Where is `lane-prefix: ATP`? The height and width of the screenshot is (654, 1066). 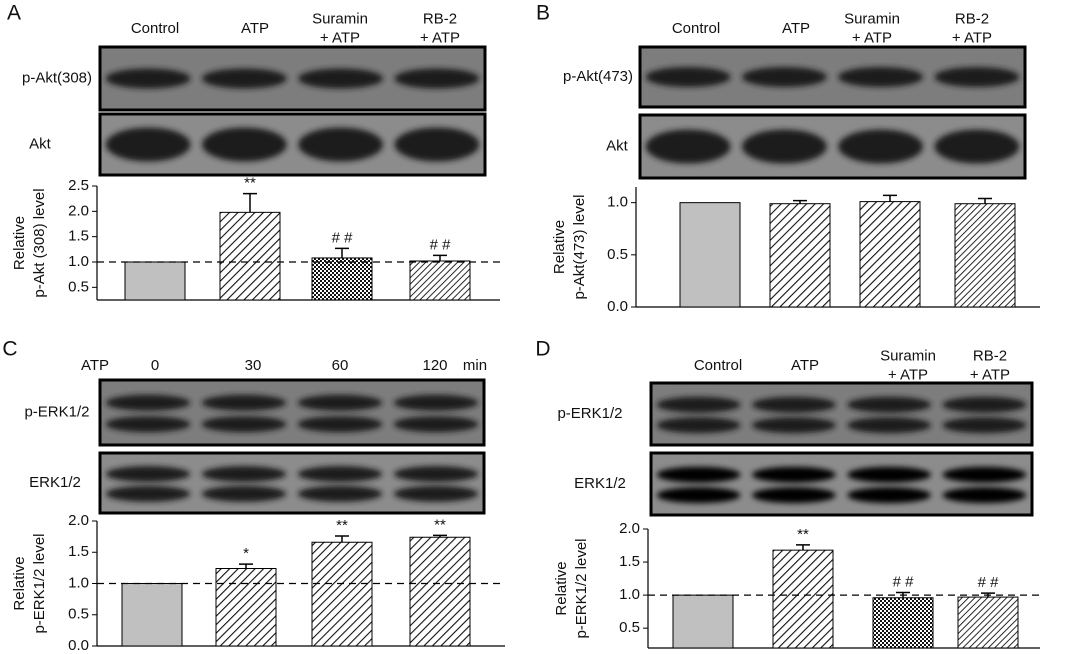 lane-prefix: ATP is located at coordinates (95, 365).